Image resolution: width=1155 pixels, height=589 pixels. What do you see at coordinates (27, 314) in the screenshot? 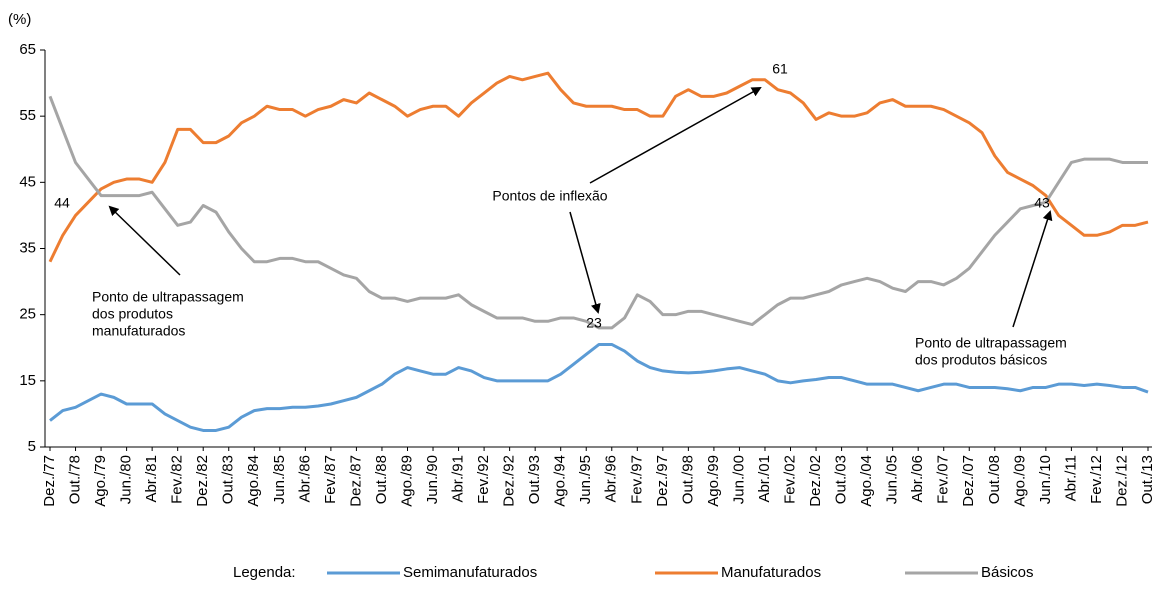
I see `y-tick-label: 25` at bounding box center [27, 314].